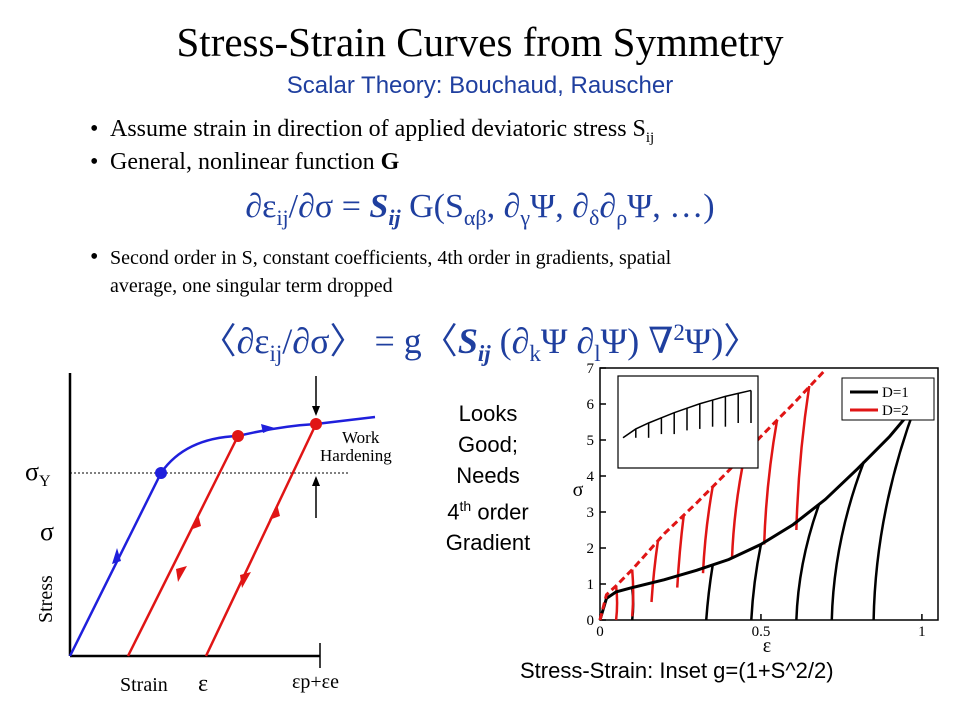 Image resolution: width=960 pixels, height=720 pixels. Describe the element at coordinates (161, 473) in the screenshot. I see `yield-point` at that location.